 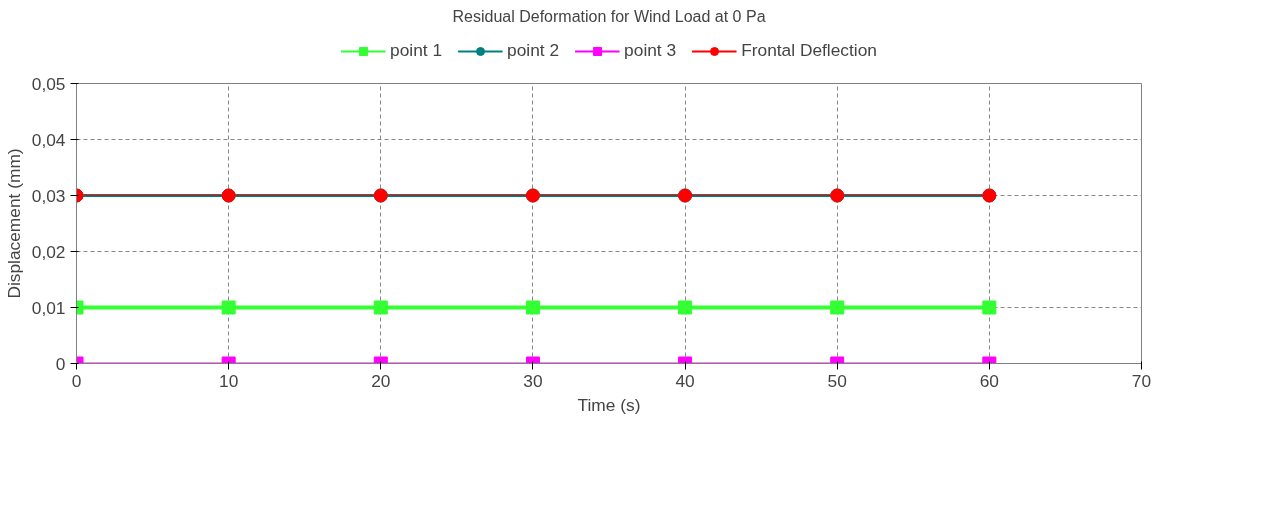 I want to click on y-tick-label: 0,04, so click(x=48, y=139).